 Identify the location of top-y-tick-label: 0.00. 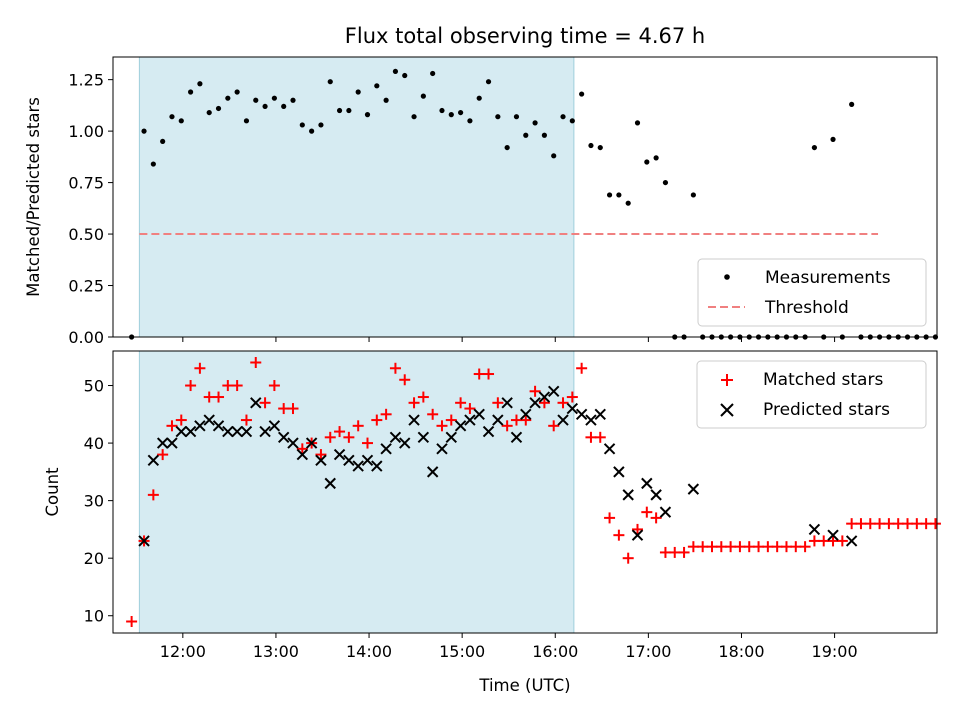
(86, 337).